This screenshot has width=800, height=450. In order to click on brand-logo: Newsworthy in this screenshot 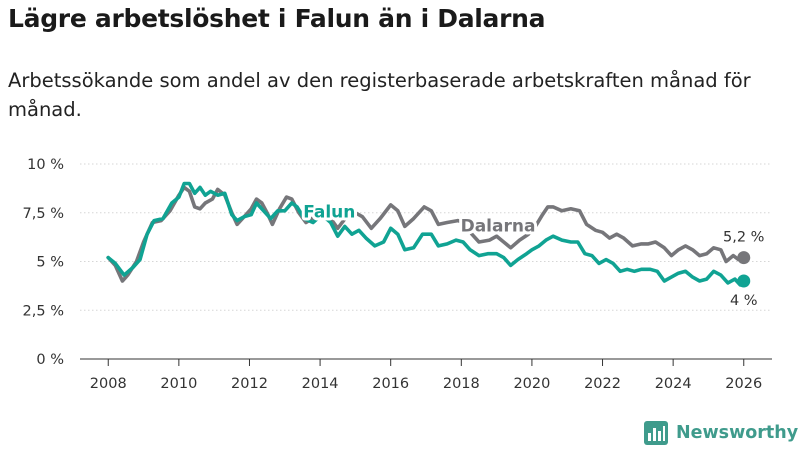, I will do `click(721, 433)`.